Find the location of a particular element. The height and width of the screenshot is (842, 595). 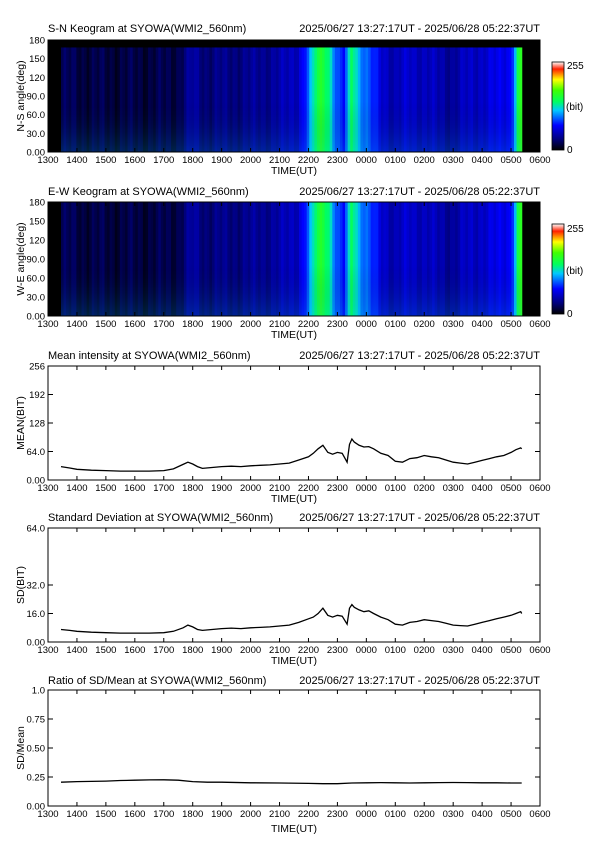

ew-keogram-y-tick-label: 120 is located at coordinates (37, 241).